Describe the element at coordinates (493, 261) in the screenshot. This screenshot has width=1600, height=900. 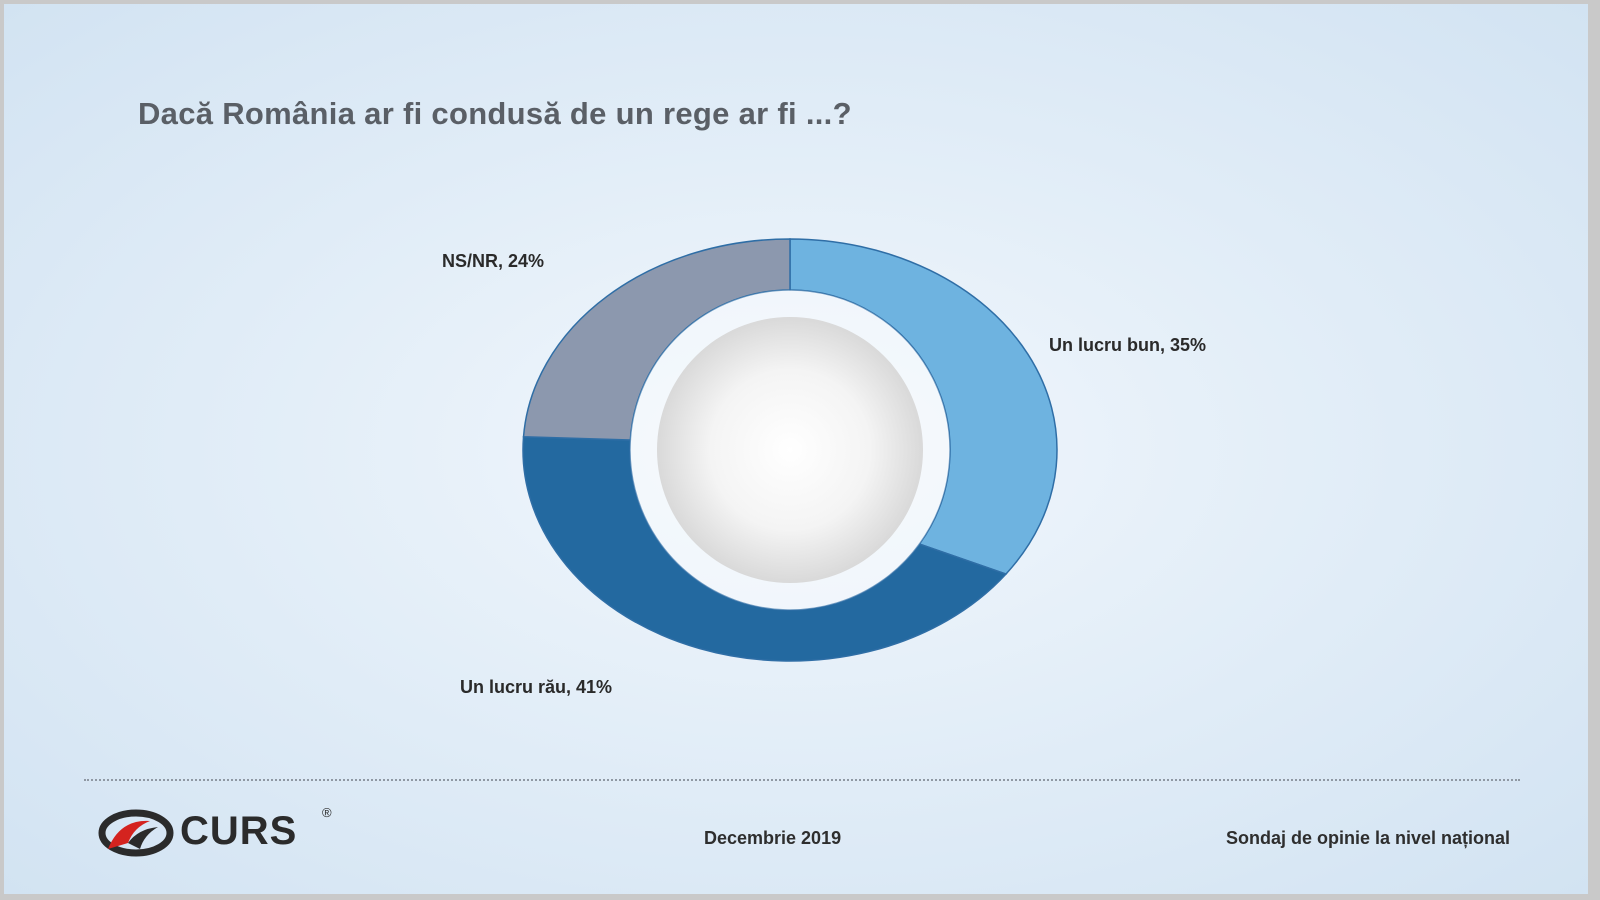
I see `slice-label-2: NS/NR, 24%` at that location.